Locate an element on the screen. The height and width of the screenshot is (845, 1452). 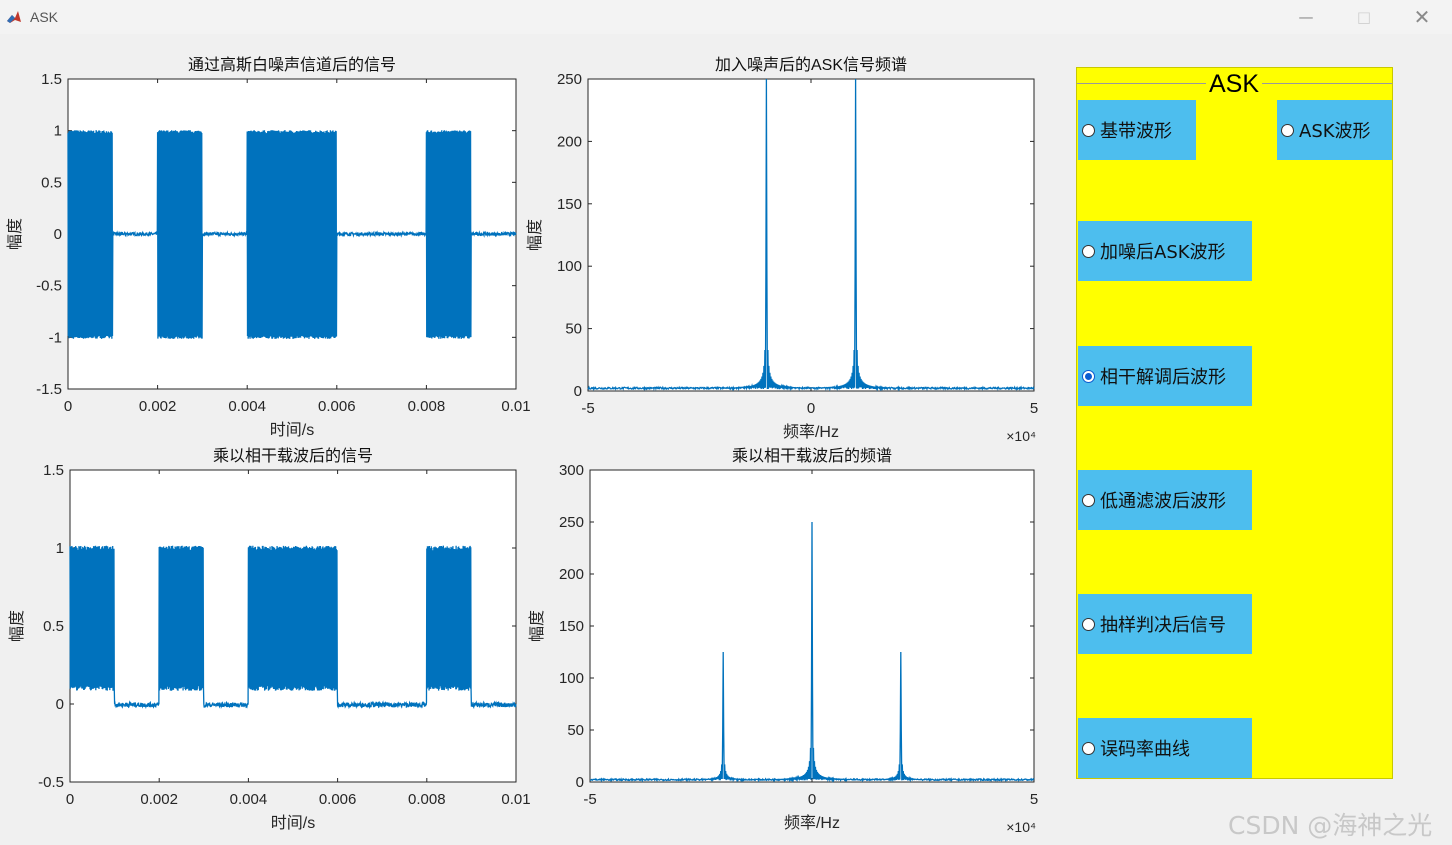
radio-ask: ASK波形 is located at coordinates (1334, 130).